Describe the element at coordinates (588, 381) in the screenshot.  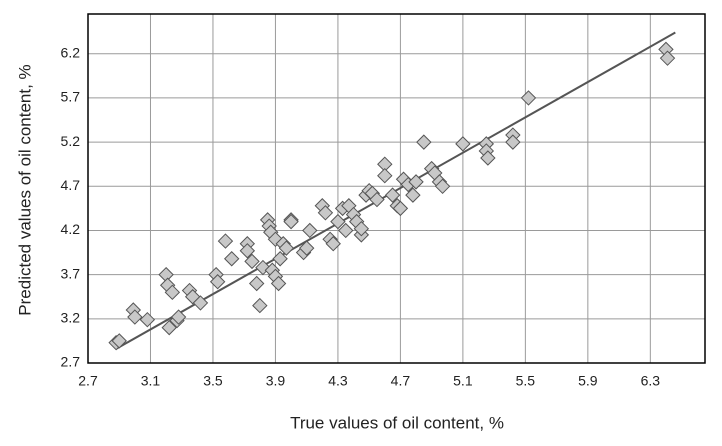
I see `x-tick-label: 5.9` at that location.